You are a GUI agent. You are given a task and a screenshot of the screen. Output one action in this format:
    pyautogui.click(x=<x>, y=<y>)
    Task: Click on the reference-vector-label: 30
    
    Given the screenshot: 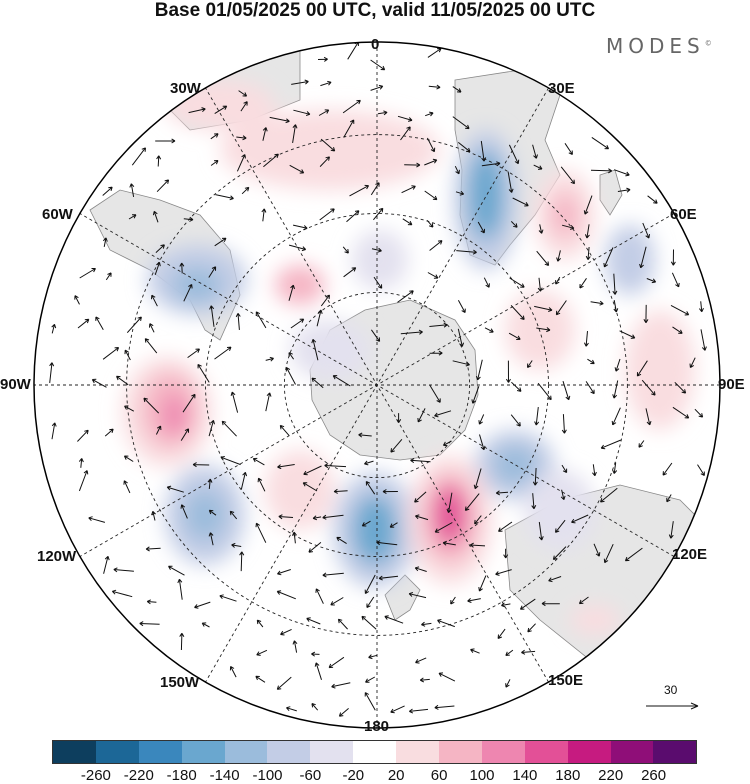 What is the action you would take?
    pyautogui.click(x=671, y=690)
    